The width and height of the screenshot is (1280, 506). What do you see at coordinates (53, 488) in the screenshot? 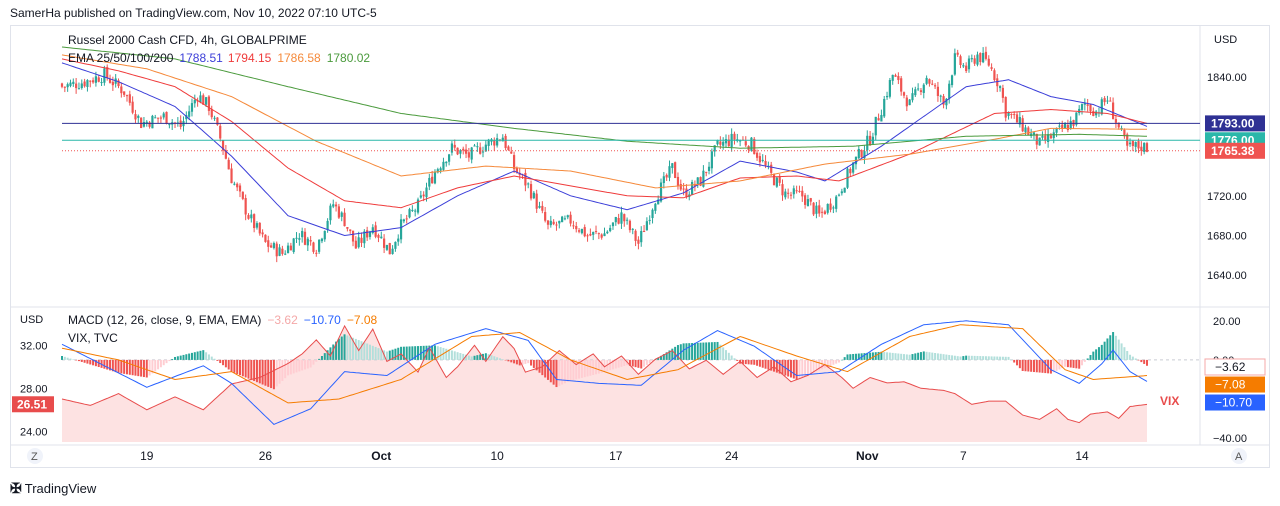
I see `footer: ✠ TradingView` at bounding box center [53, 488].